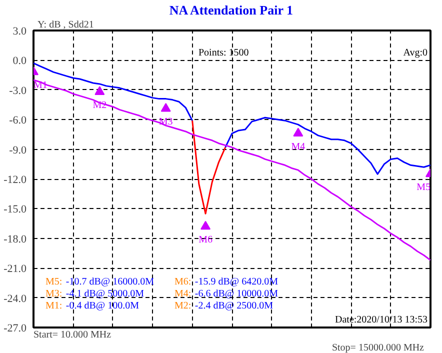  I want to click on annotation: M2: -2.4 dB@ 2500.0M, so click(224, 306).